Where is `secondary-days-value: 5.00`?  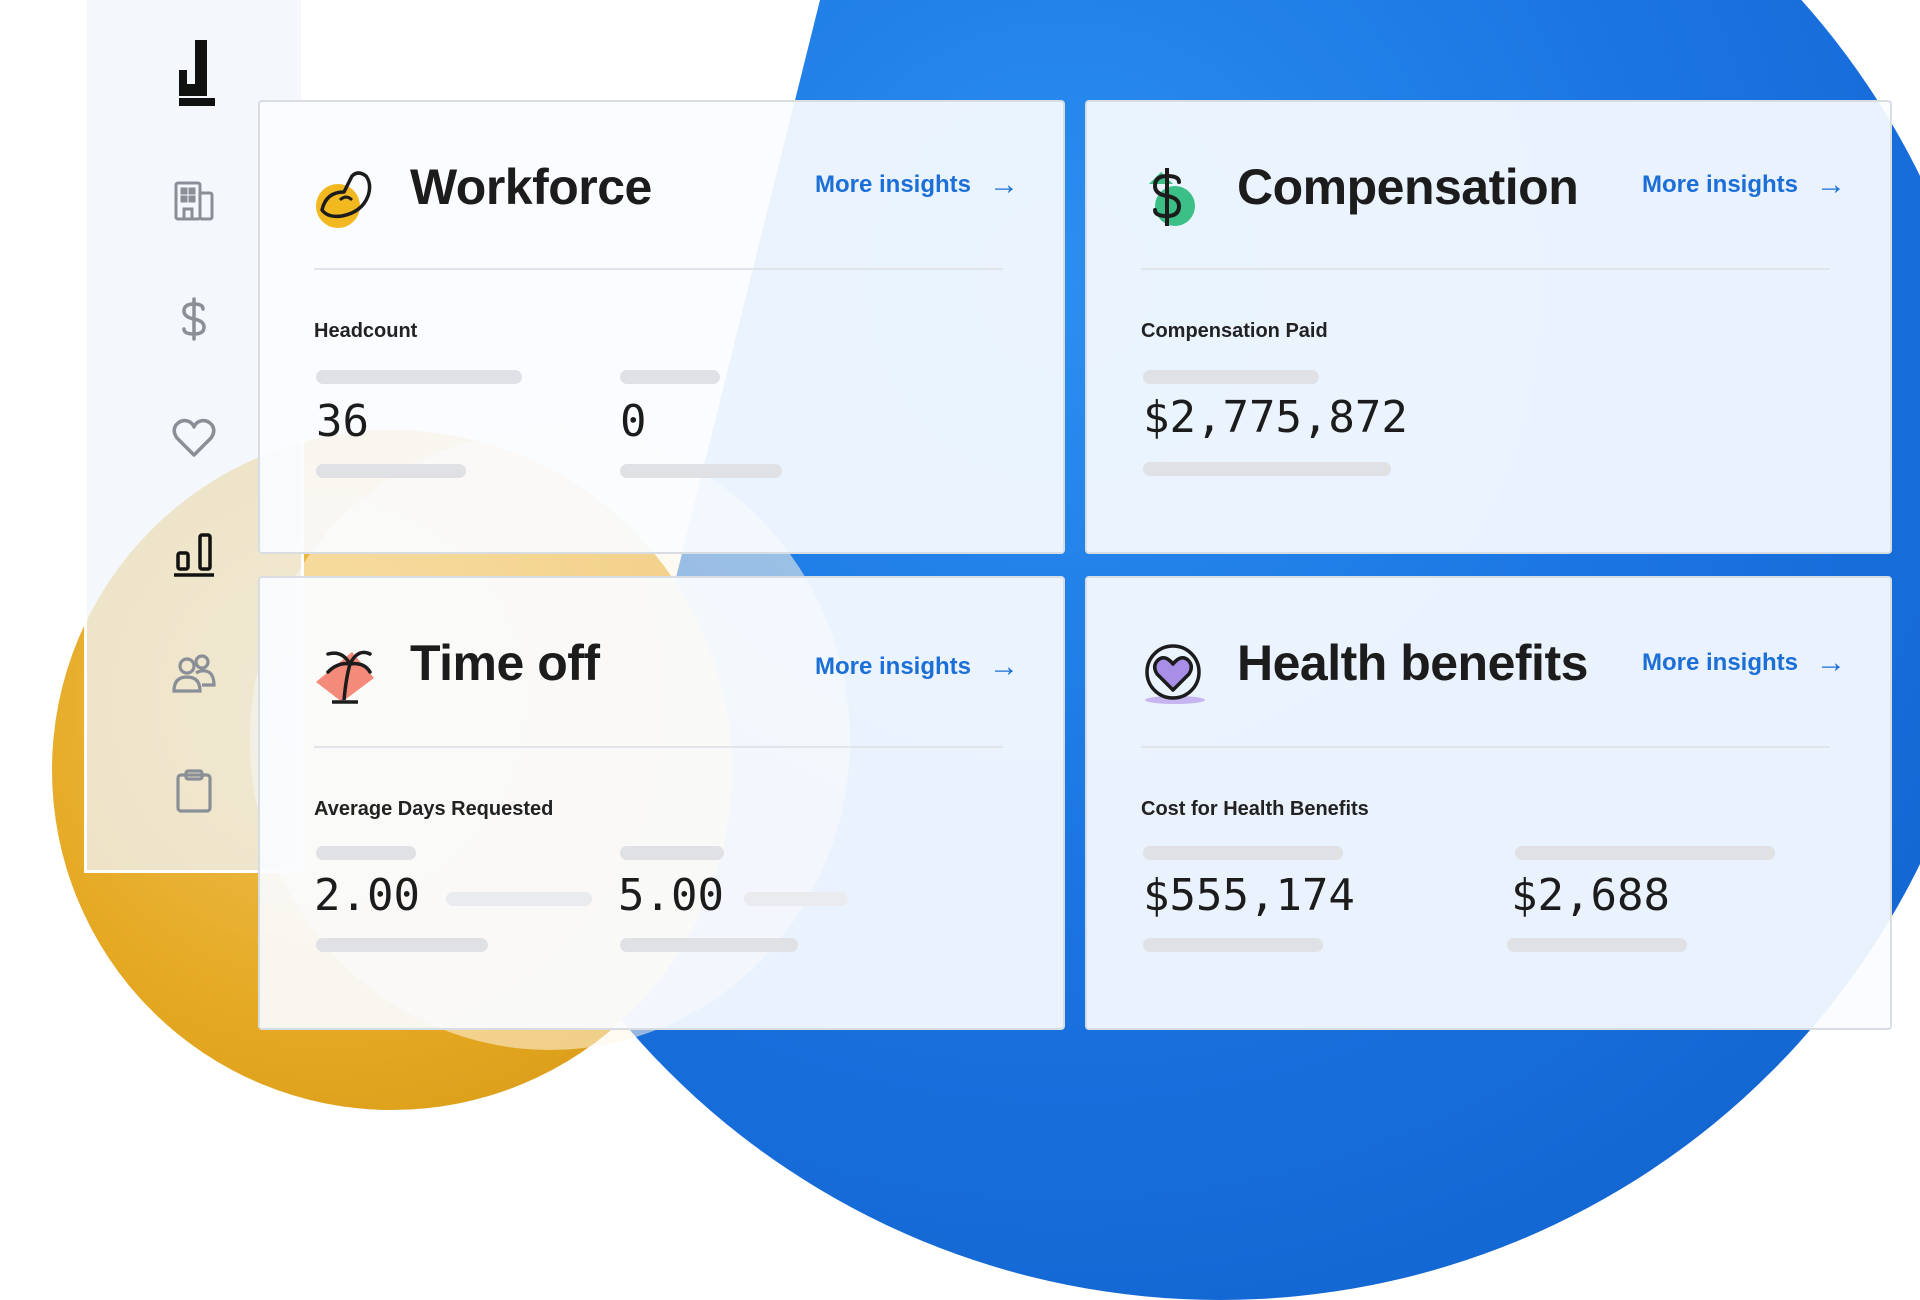 secondary-days-value: 5.00 is located at coordinates (671, 895).